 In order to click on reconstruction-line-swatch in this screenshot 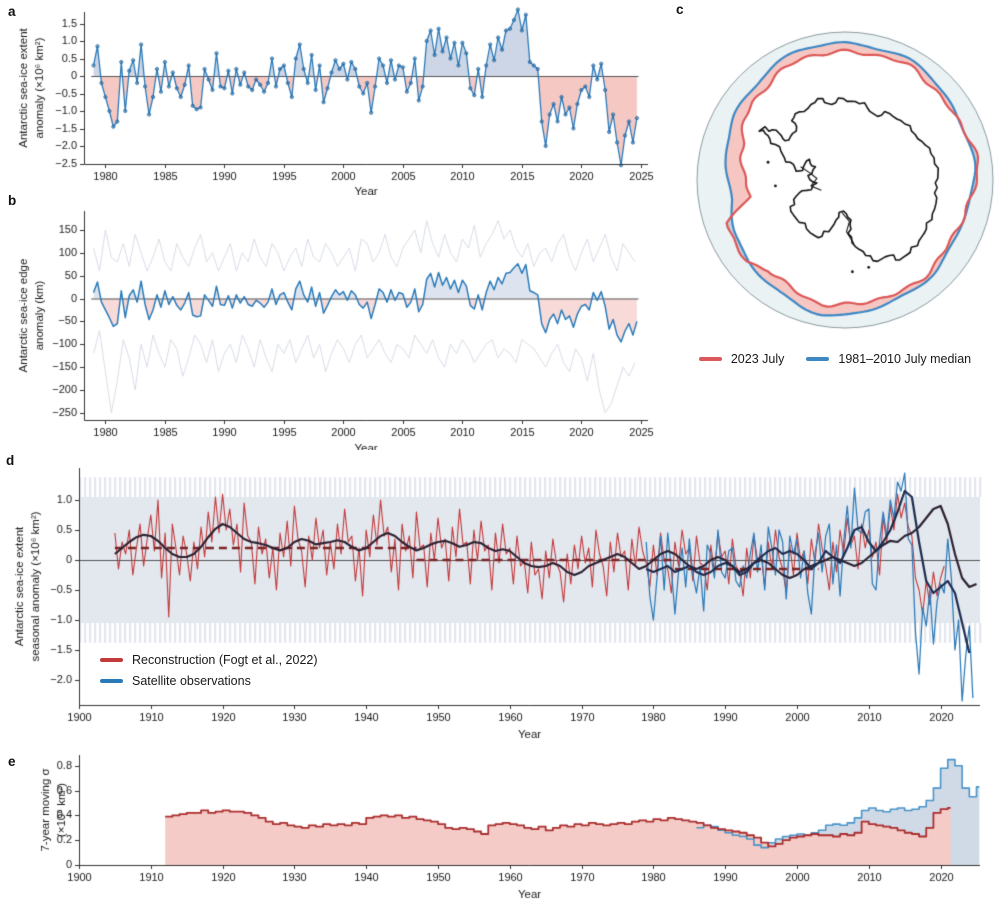, I will do `click(111, 660)`.